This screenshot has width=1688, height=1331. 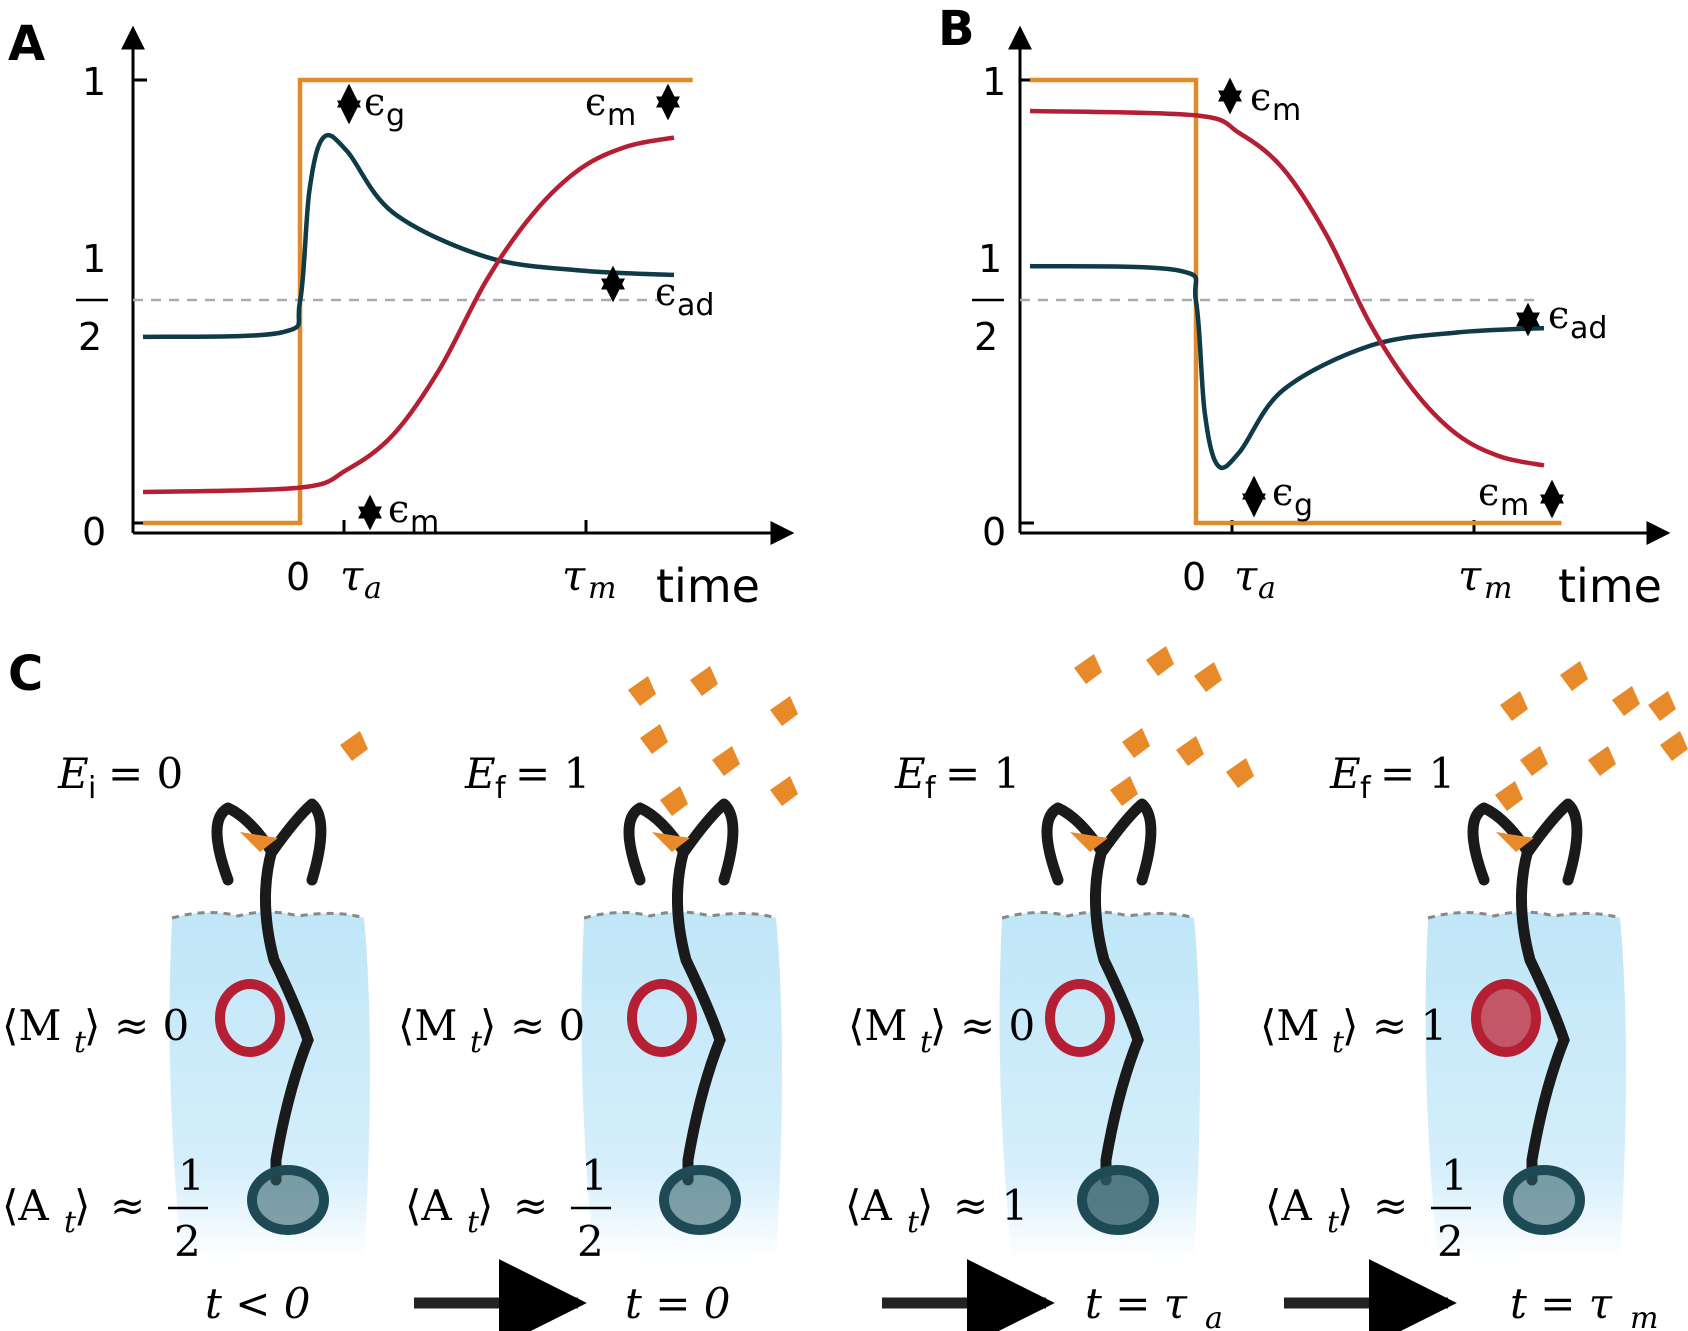 What do you see at coordinates (678, 1303) in the screenshot?
I see `time-label: t = 0` at bounding box center [678, 1303].